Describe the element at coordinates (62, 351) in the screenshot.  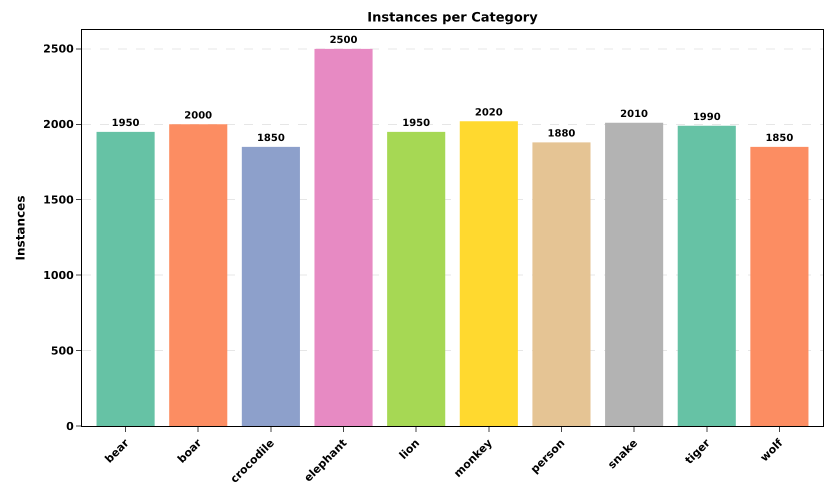
I see `y-tick-label: 500` at that location.